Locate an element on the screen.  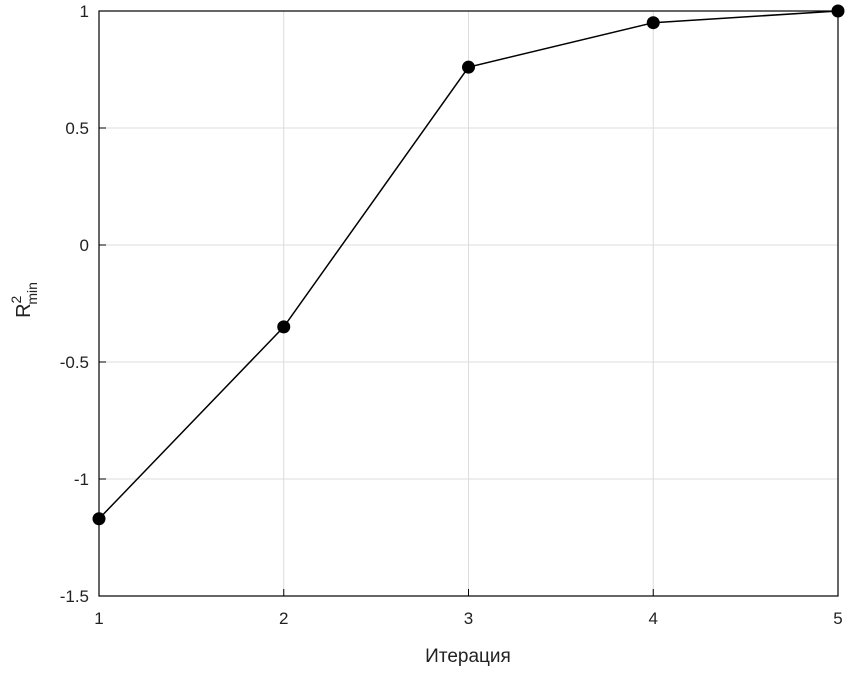
x-tick-label: 2 is located at coordinates (283, 618).